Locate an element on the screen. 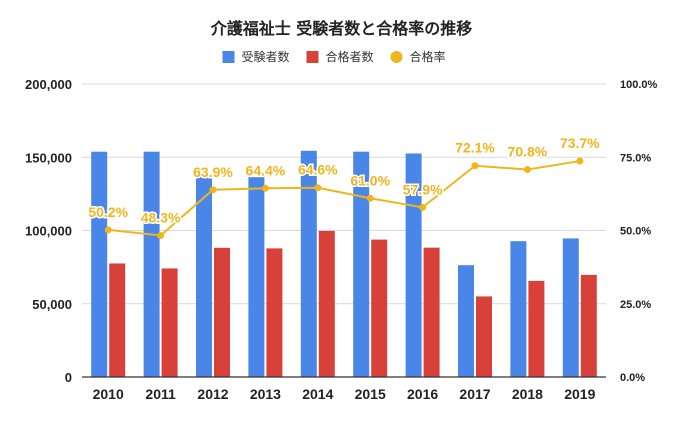  legend-label: 受験者数 is located at coordinates (266, 56).